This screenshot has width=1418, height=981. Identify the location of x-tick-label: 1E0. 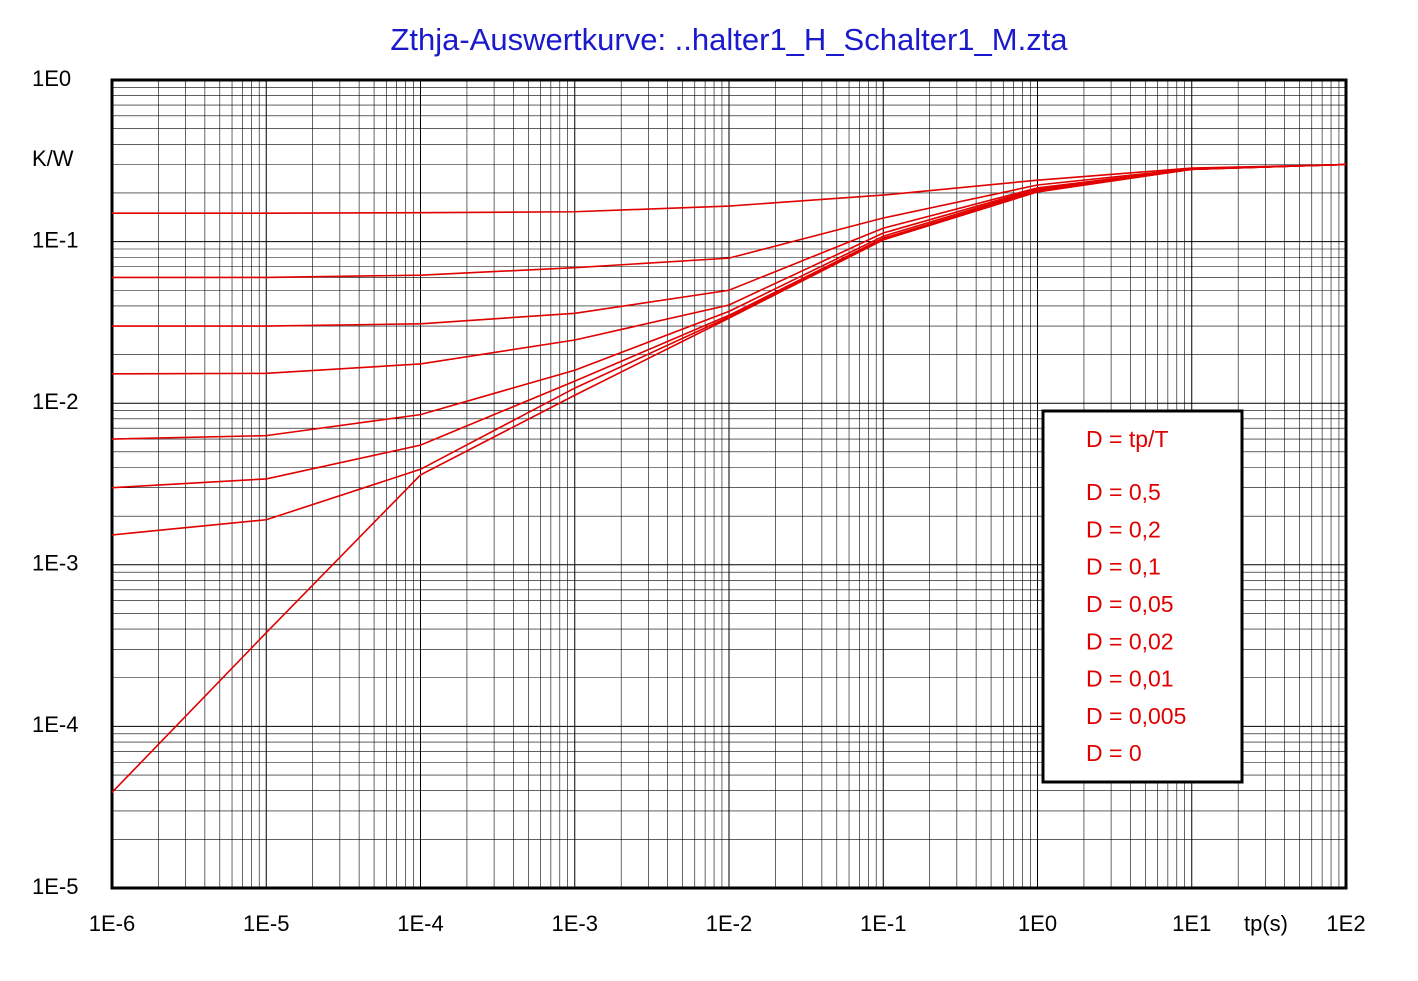
(1037, 923).